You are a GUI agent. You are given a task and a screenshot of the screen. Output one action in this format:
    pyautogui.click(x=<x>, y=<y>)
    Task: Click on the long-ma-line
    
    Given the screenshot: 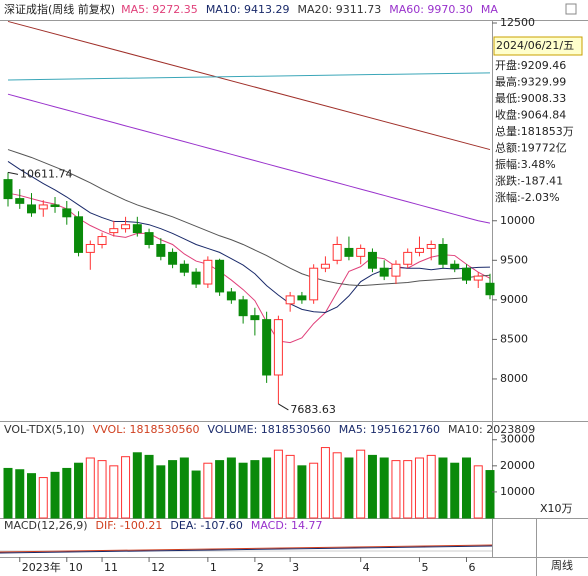 What is the action you would take?
    pyautogui.click(x=249, y=76)
    